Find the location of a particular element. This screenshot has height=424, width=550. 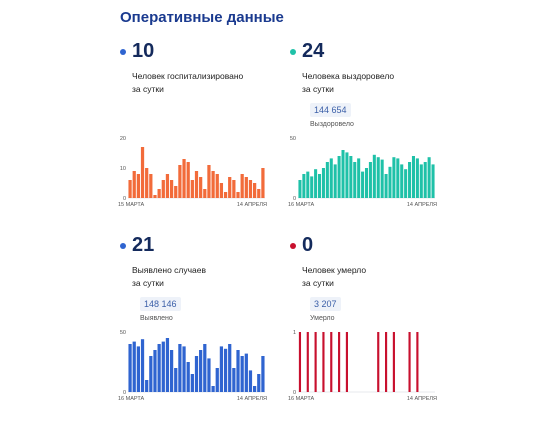

x-tick-label: 15 МАРТА is located at coordinates (131, 205).